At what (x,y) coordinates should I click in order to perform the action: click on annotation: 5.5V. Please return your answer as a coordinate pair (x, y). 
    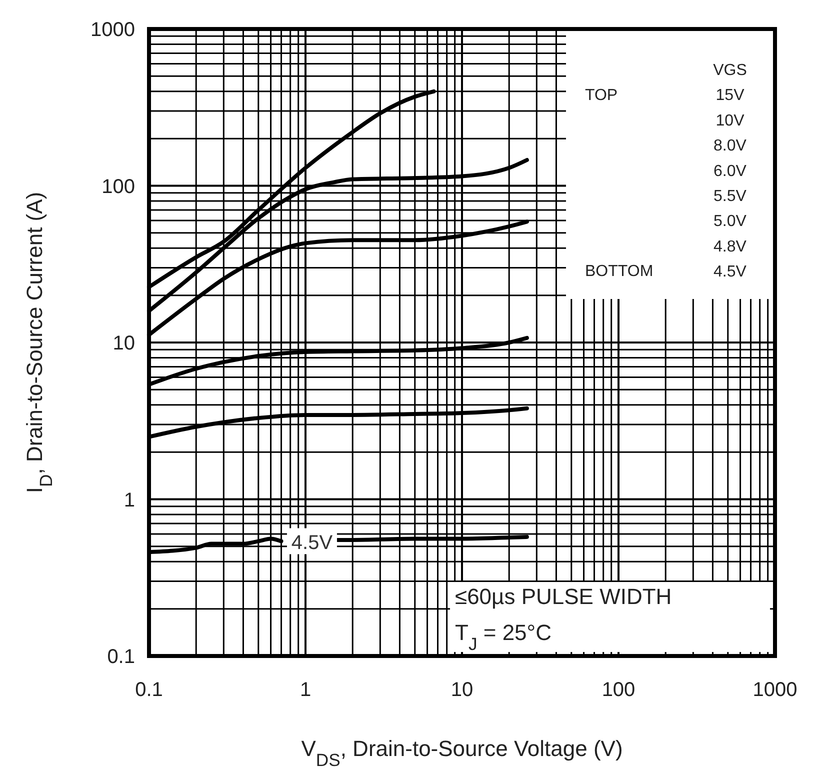
    Looking at the image, I should click on (730, 196).